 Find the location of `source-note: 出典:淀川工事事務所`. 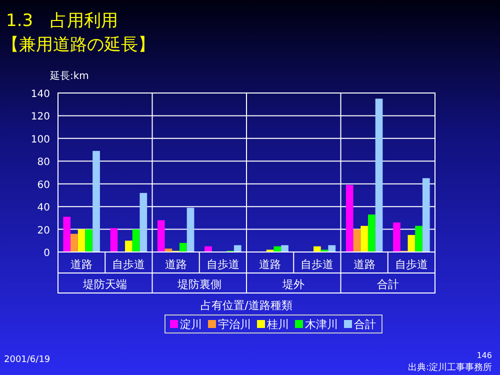

source-note: 出典:淀川工事事務所 is located at coordinates (450, 367).